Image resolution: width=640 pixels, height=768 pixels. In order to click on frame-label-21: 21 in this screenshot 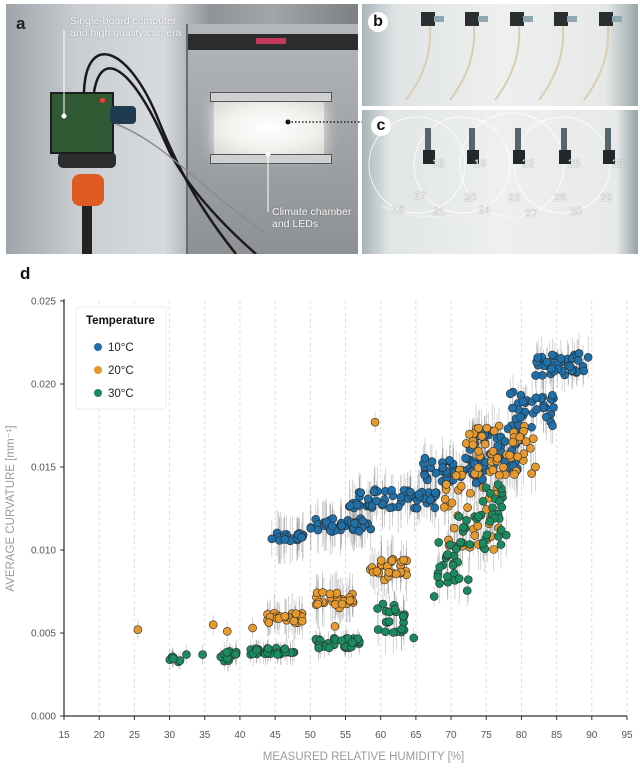, I will do `click(439, 212)`.